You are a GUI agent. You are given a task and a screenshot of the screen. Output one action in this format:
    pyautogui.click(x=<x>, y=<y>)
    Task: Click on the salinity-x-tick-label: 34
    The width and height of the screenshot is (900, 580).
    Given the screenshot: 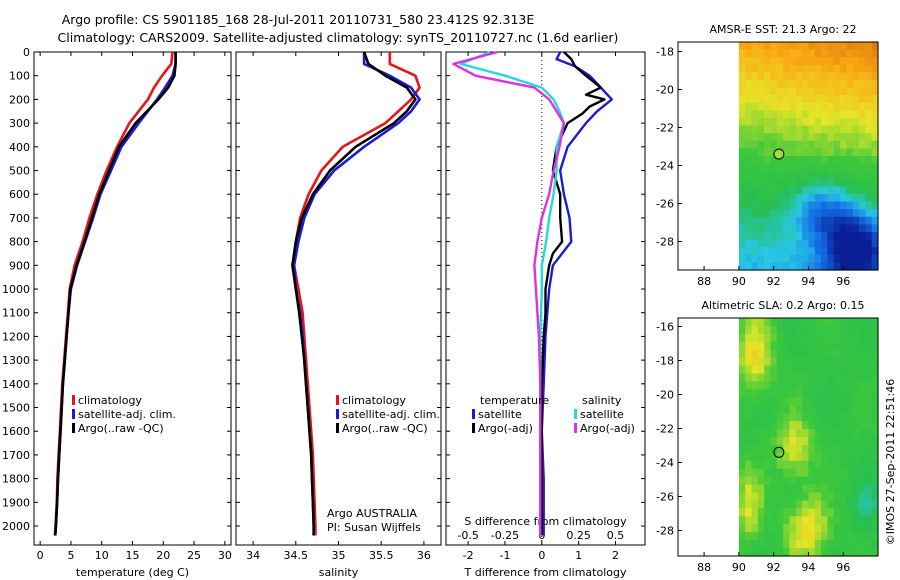 What is the action you would take?
    pyautogui.click(x=253, y=555)
    